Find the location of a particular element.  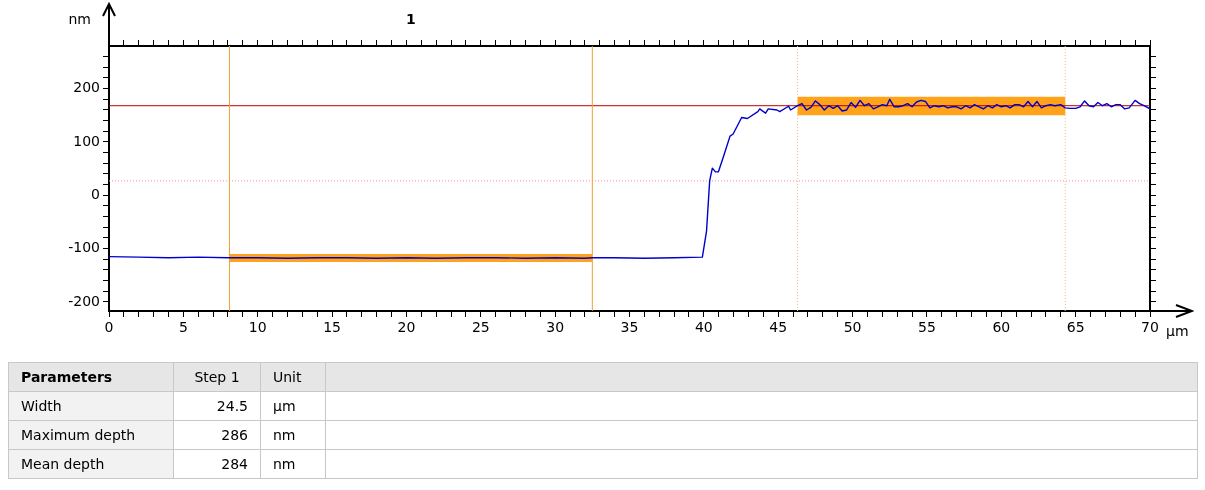

x-tick-label: 50 is located at coordinates (852, 327).